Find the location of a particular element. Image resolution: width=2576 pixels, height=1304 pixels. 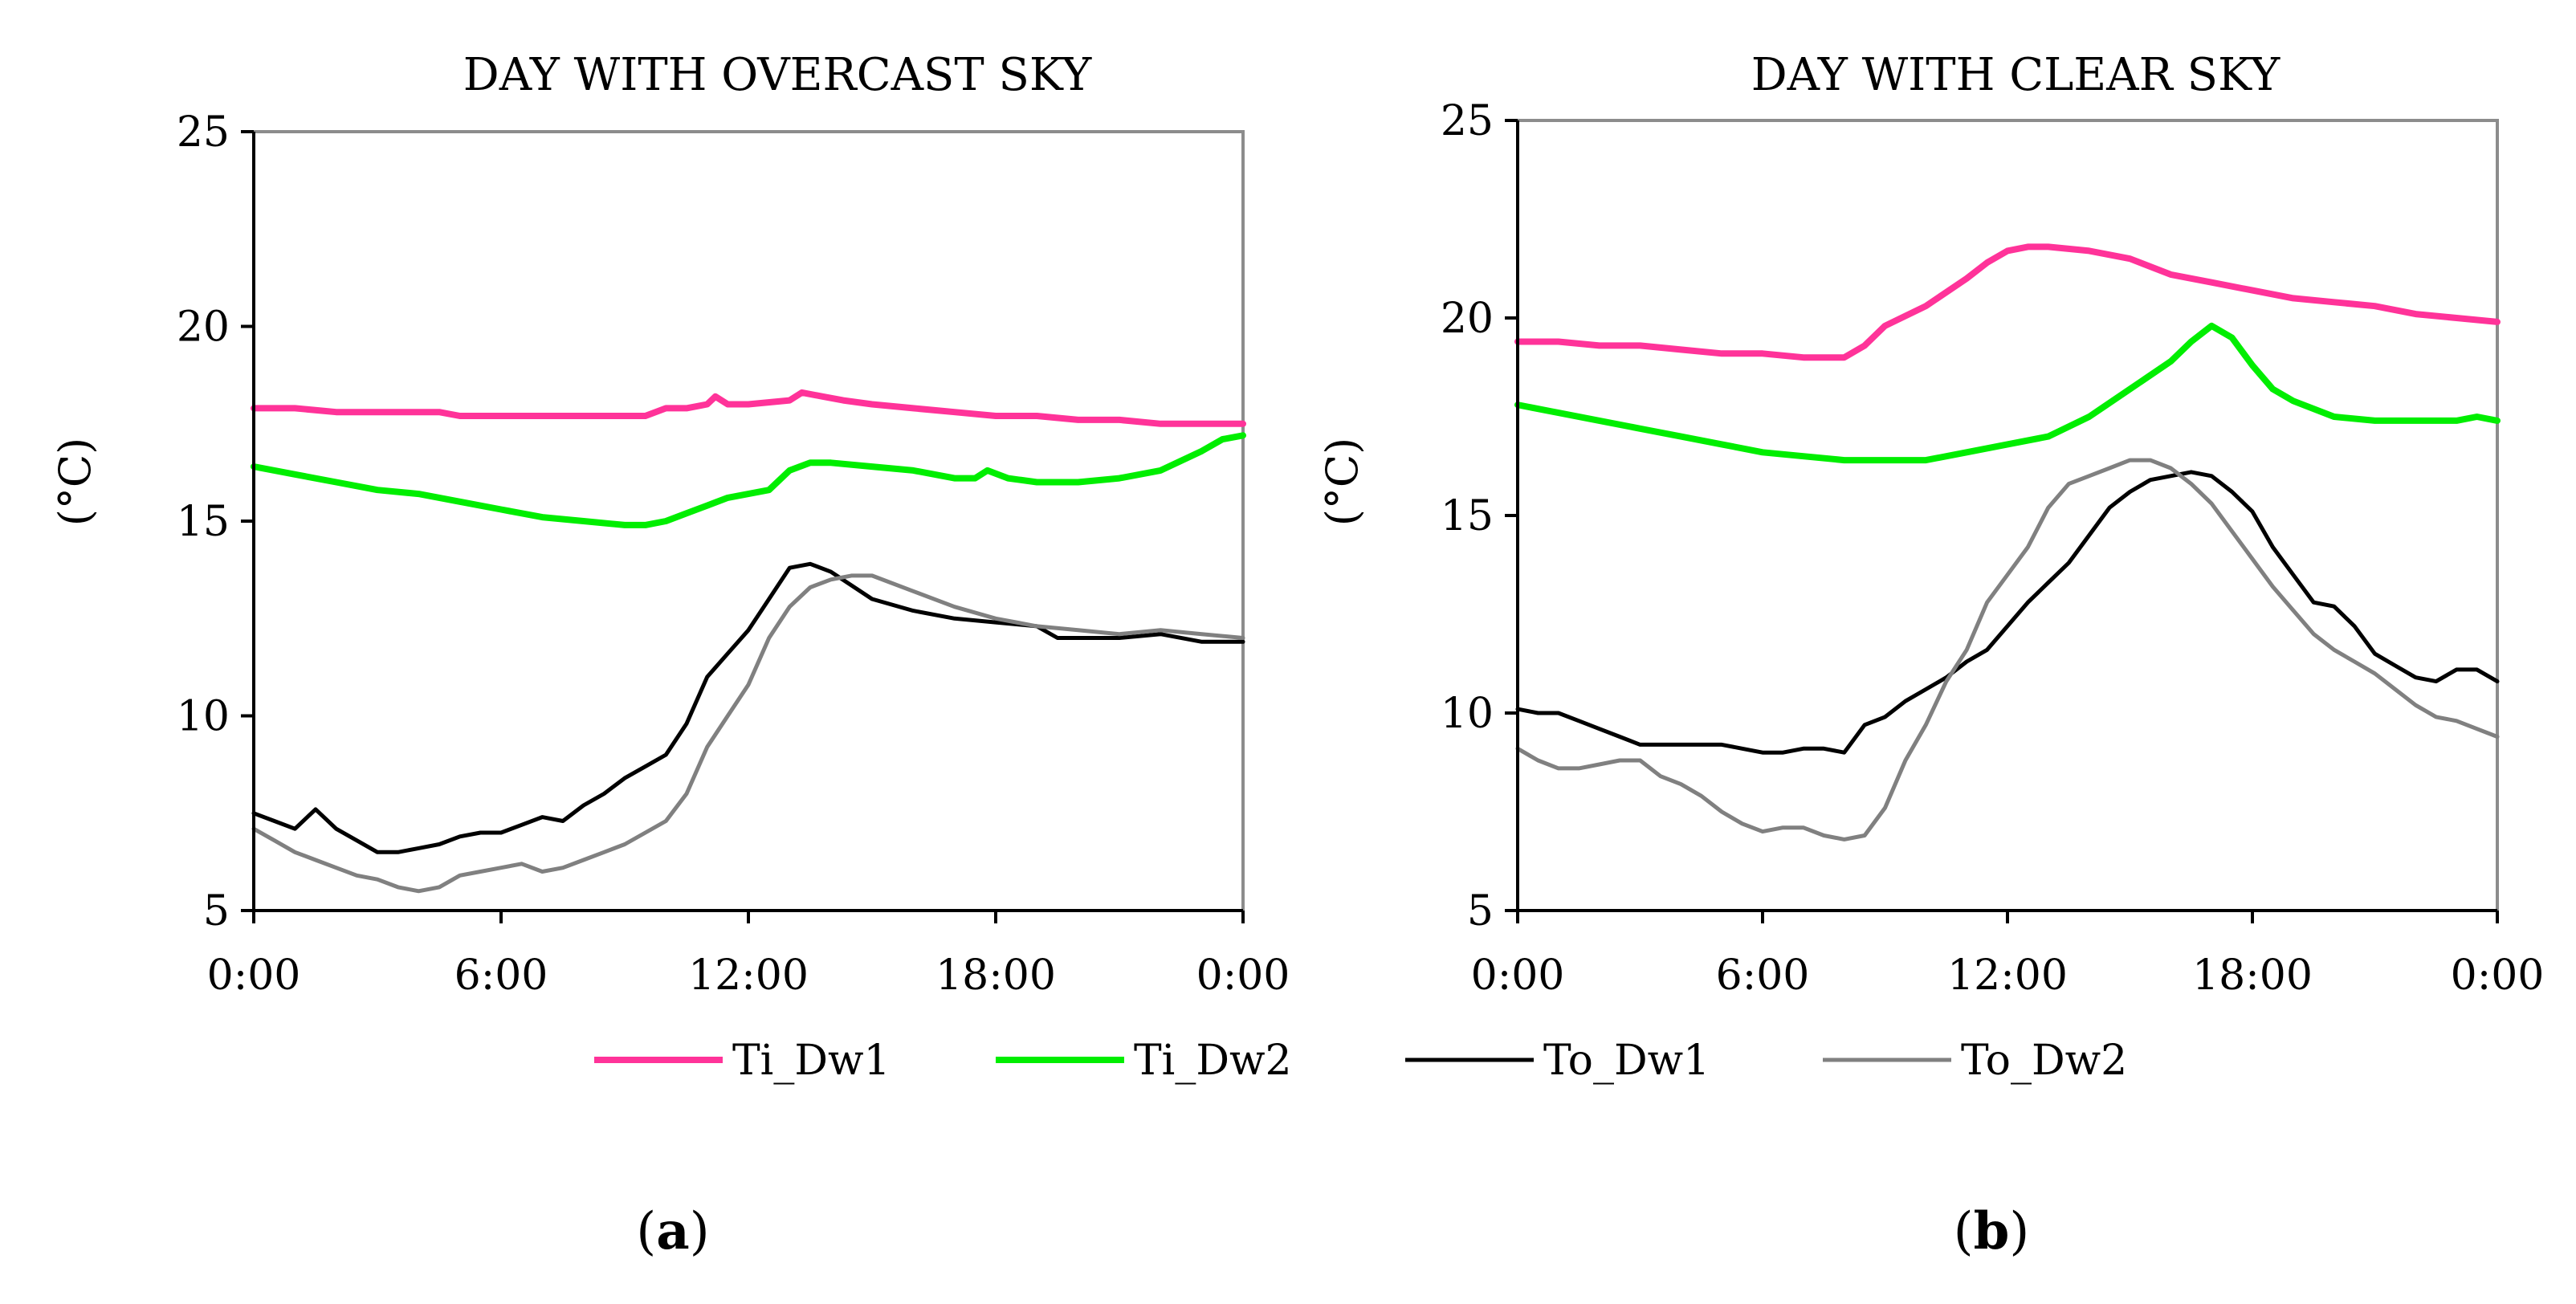

panel-a-y-tick-label: 25 is located at coordinates (203, 132).